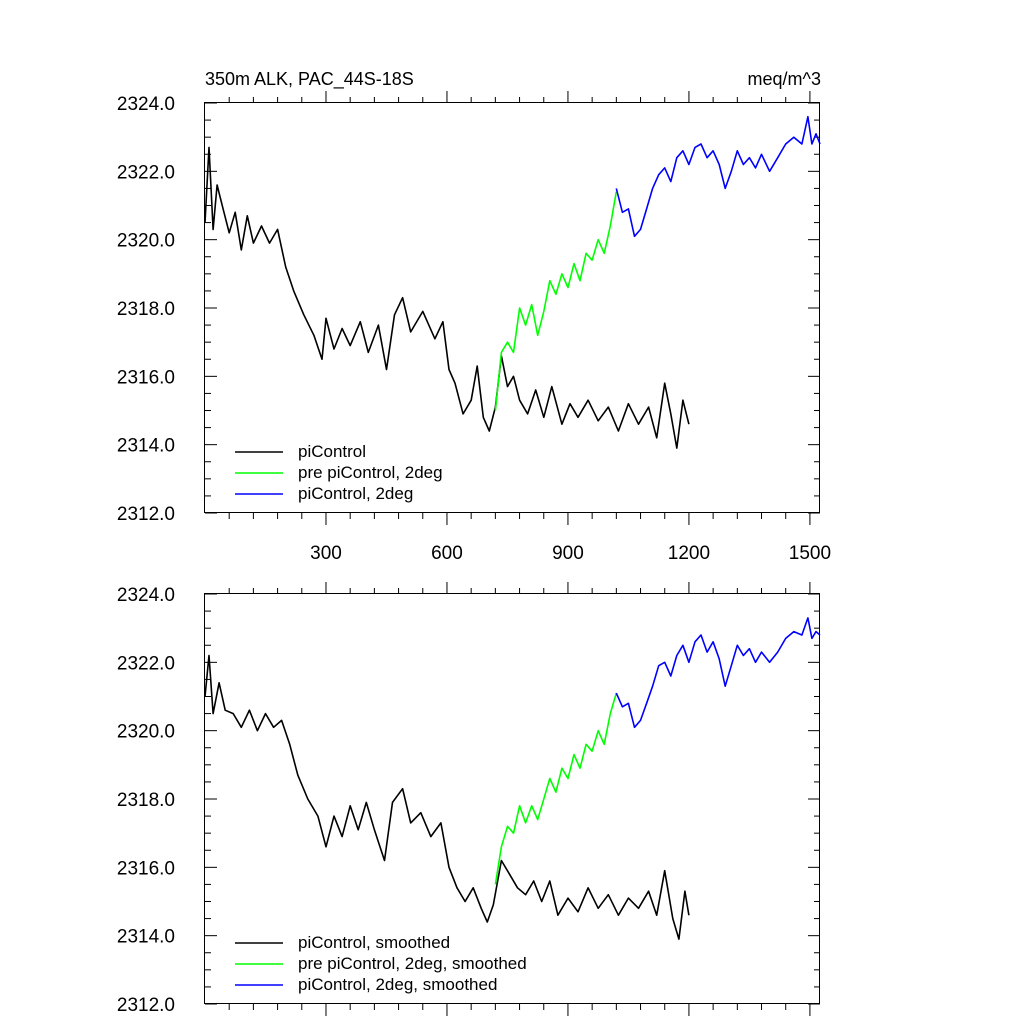 This screenshot has height=1024, width=1024. What do you see at coordinates (689, 553) in the screenshot?
I see `x-tick-label: 1200` at bounding box center [689, 553].